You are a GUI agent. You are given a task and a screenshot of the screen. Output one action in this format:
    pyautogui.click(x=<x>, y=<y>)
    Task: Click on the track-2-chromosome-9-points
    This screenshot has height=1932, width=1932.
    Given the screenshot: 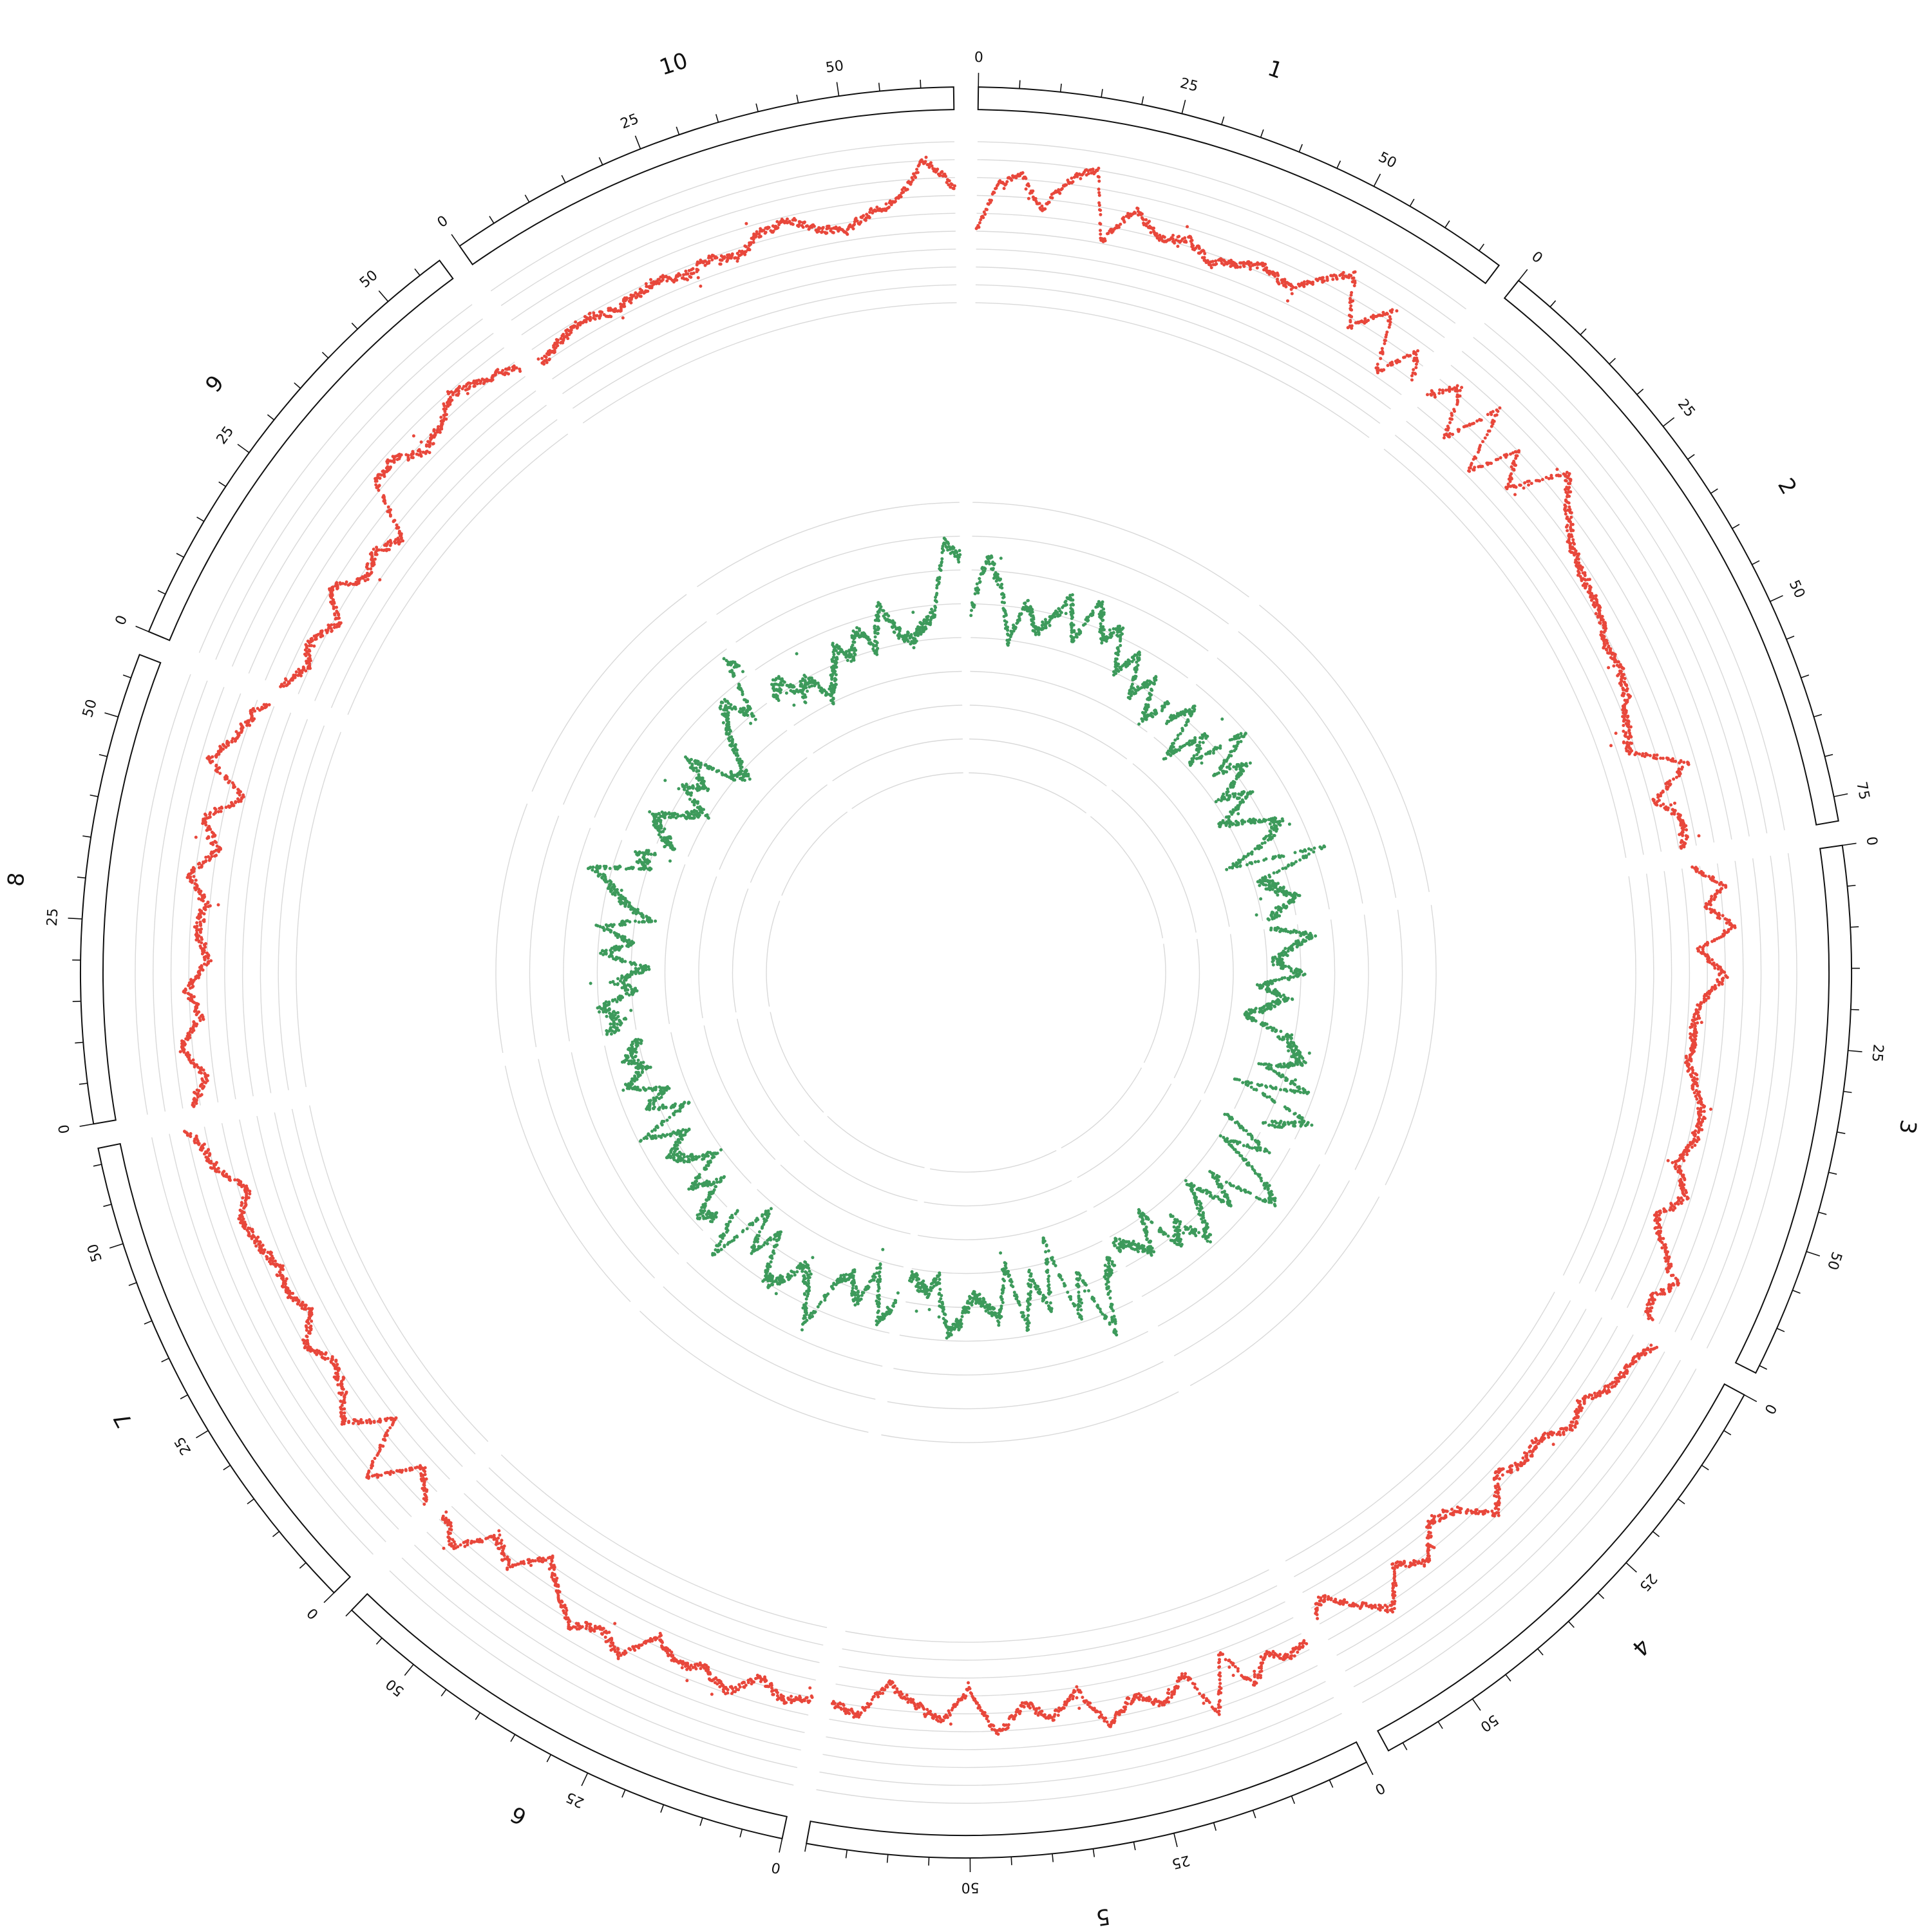 What is the action you would take?
    pyautogui.click(x=703, y=754)
    